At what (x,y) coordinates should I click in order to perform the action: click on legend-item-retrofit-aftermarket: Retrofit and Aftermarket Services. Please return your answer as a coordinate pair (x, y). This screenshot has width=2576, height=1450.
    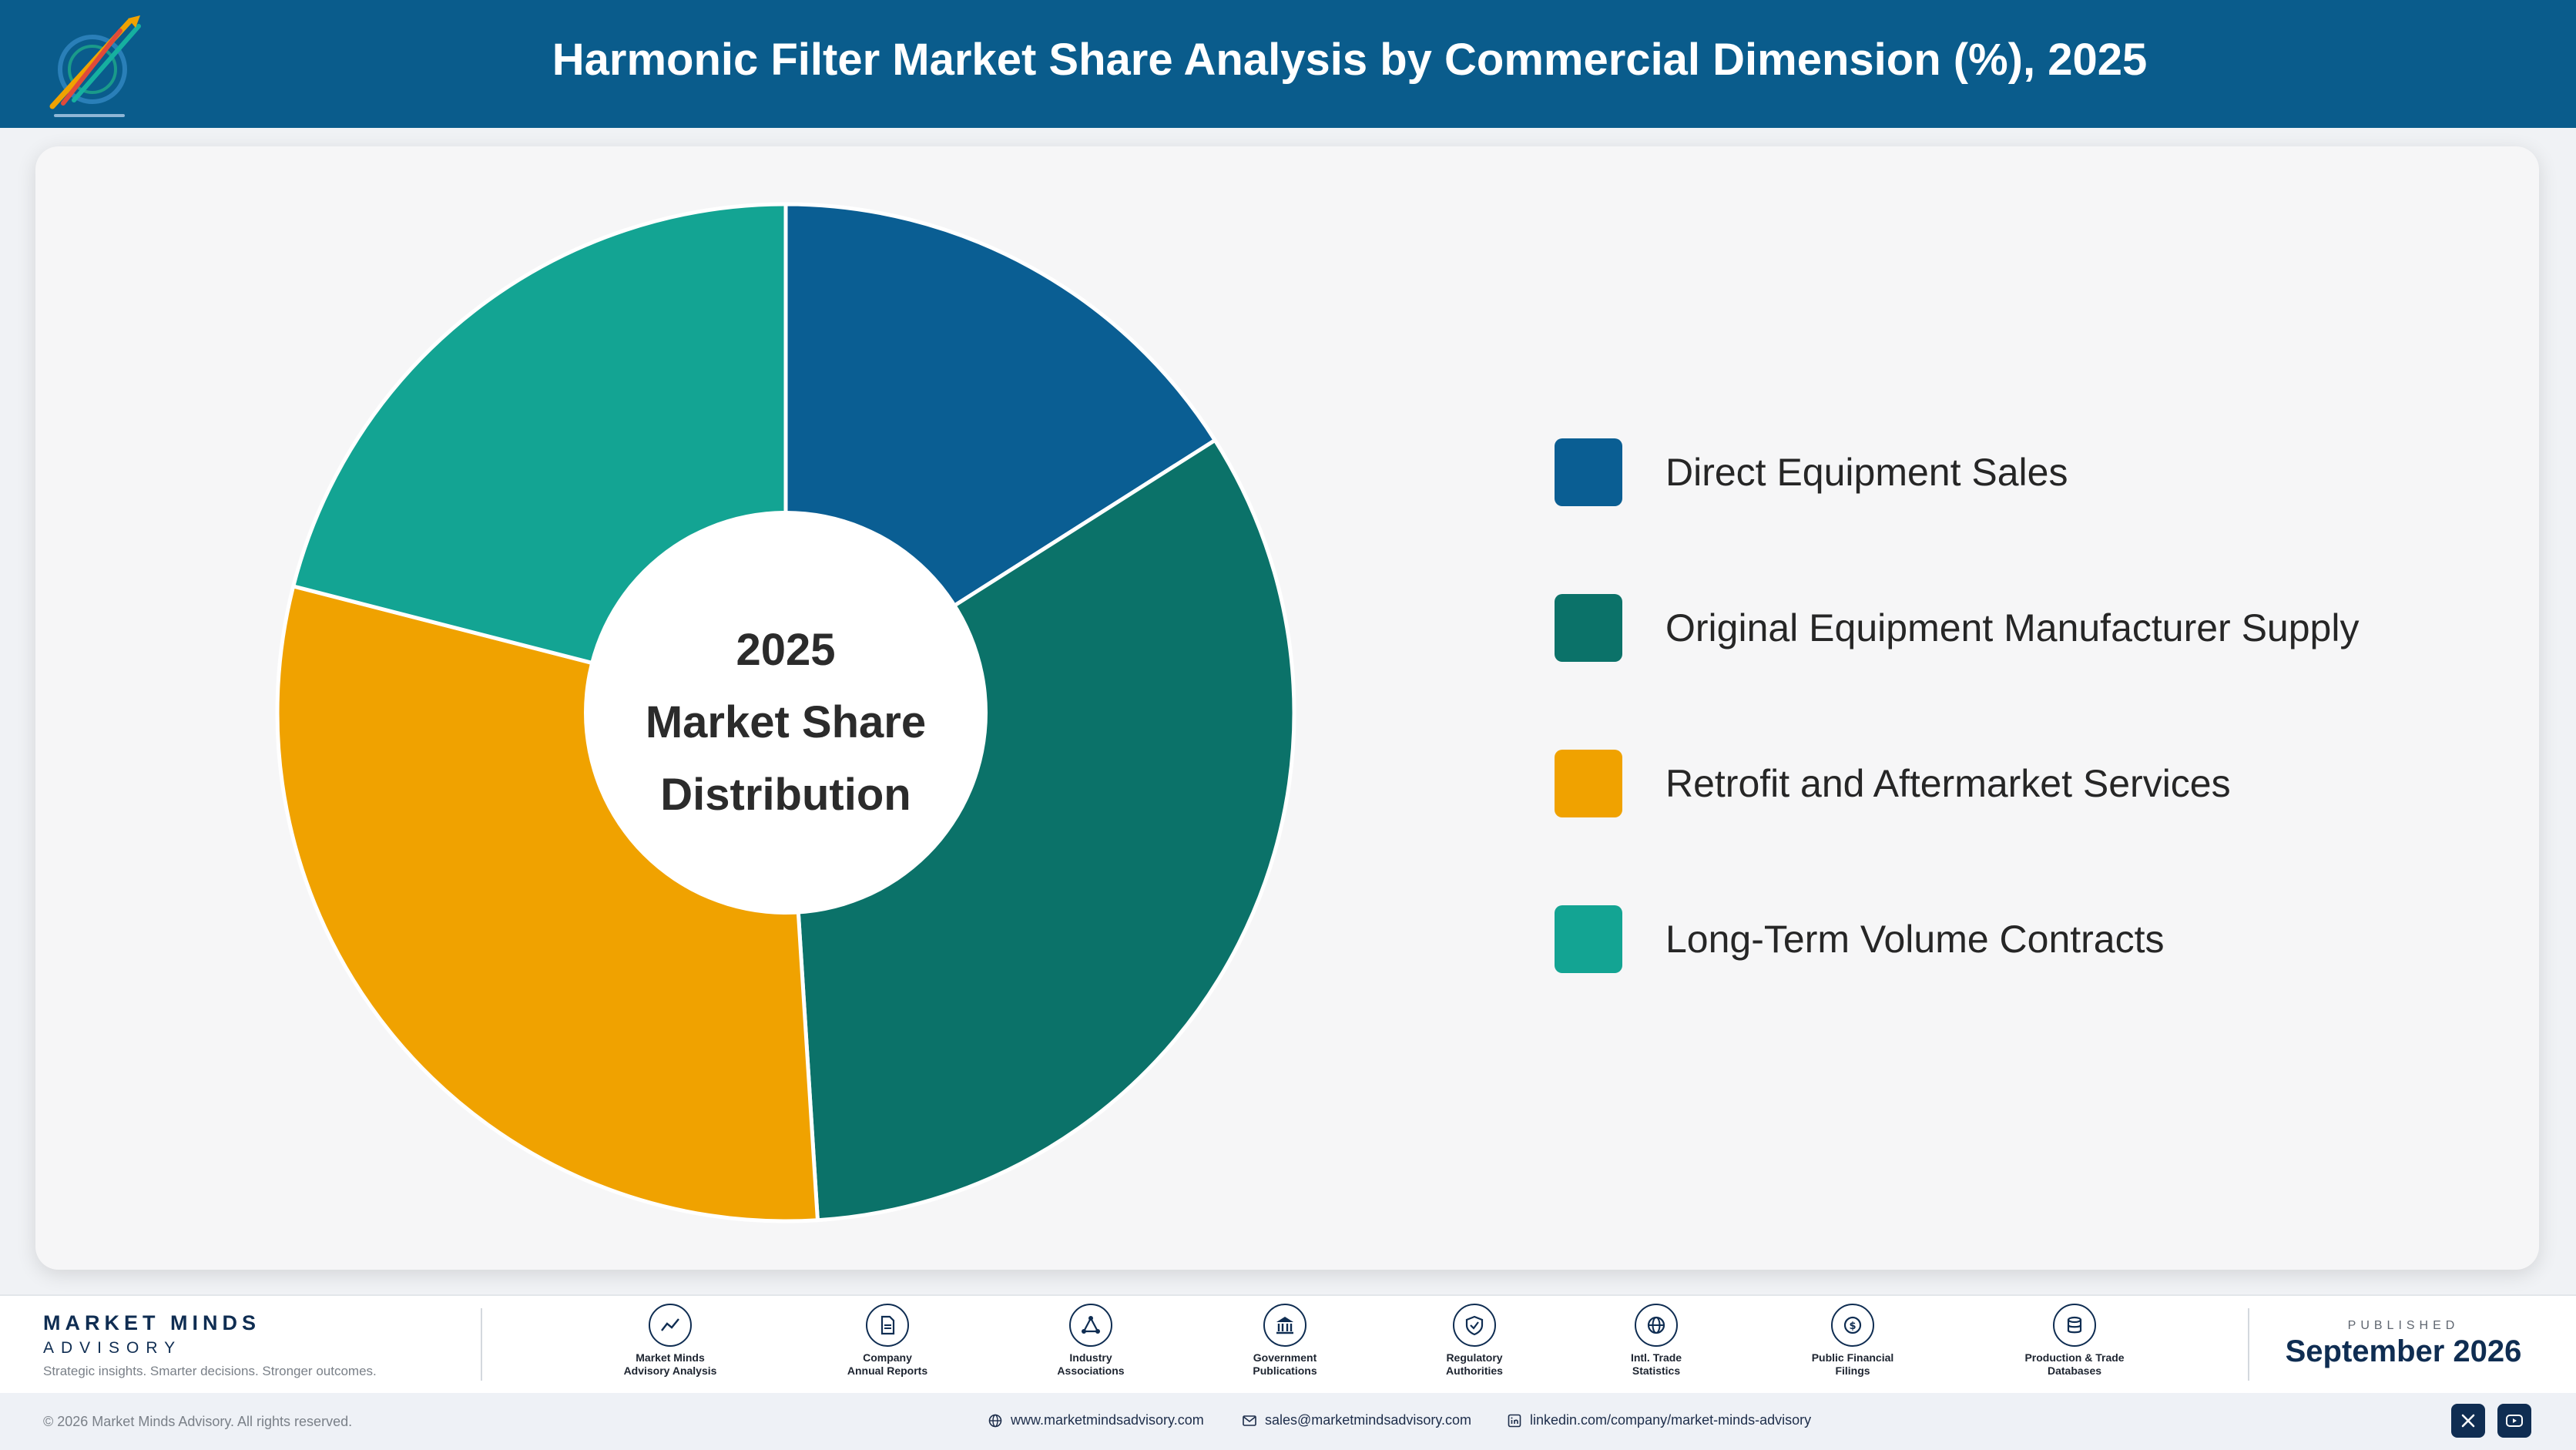
    Looking at the image, I should click on (2017, 783).